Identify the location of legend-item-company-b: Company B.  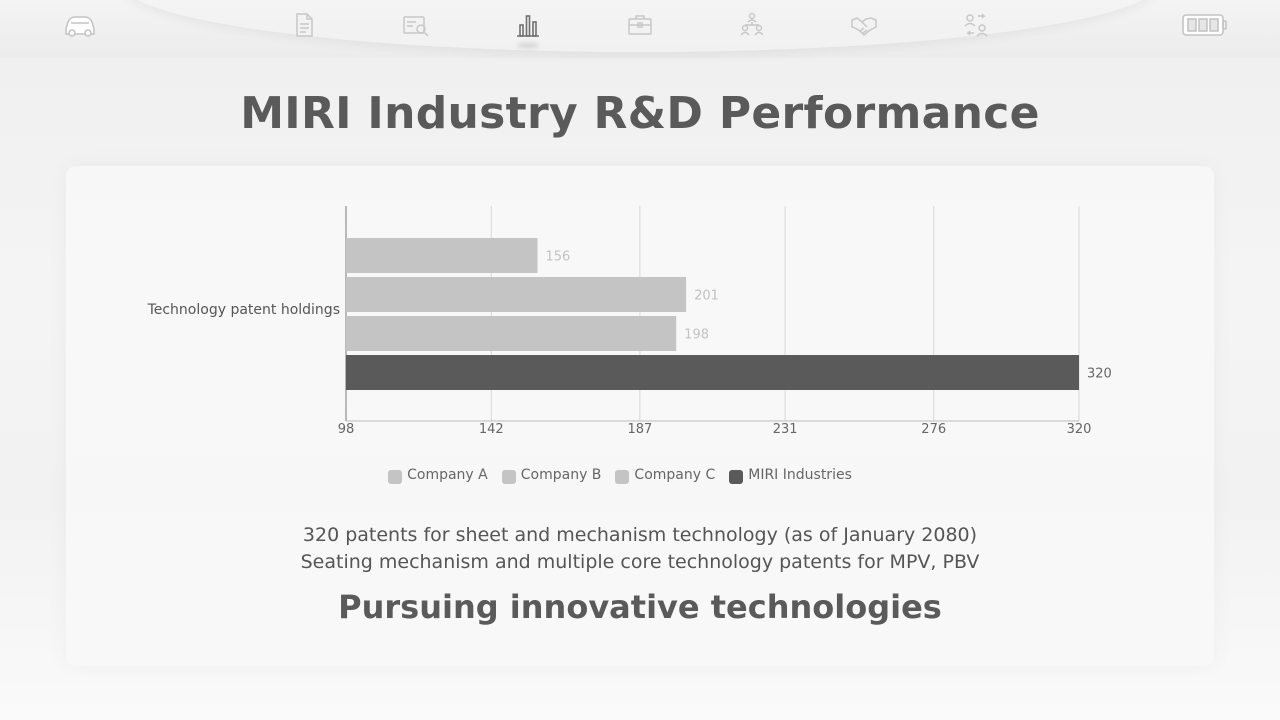
(552, 475).